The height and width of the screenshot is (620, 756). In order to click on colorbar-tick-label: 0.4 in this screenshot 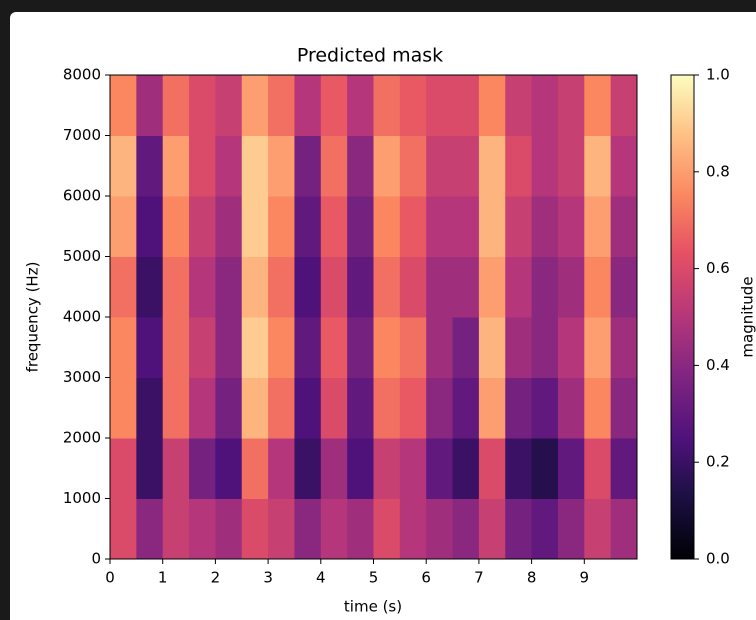, I will do `click(718, 365)`.